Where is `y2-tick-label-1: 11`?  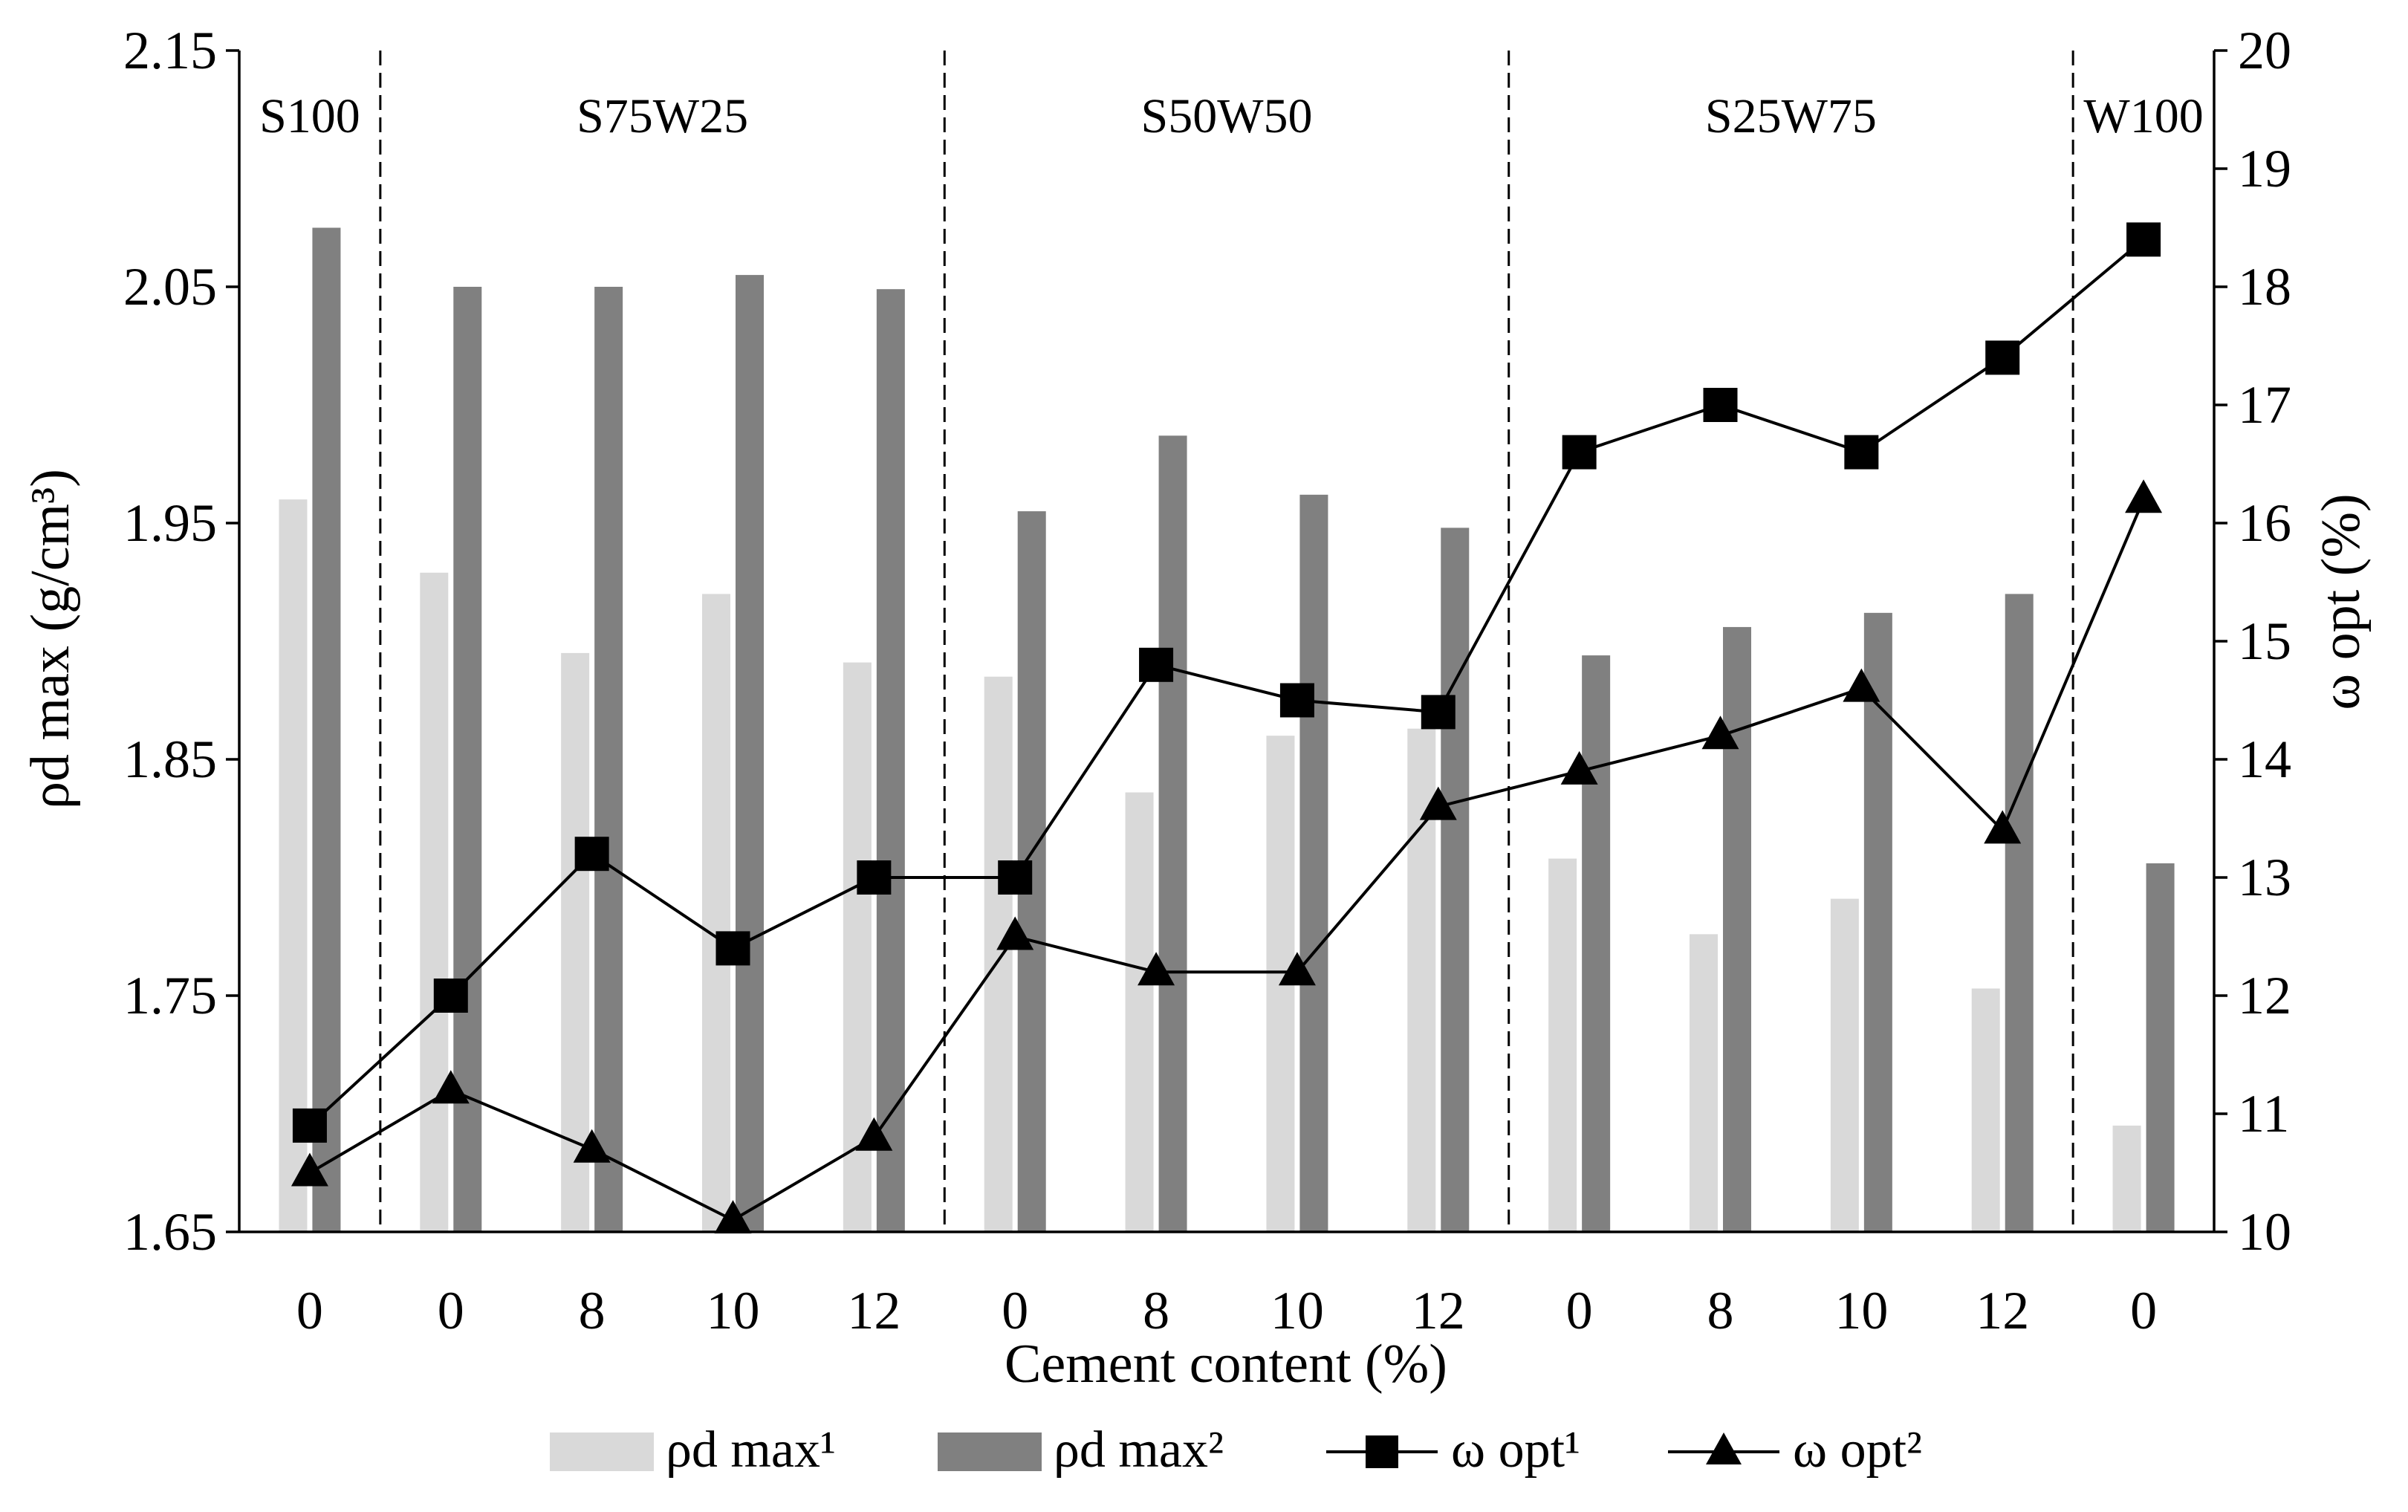
y2-tick-label-1: 11 is located at coordinates (2263, 1113).